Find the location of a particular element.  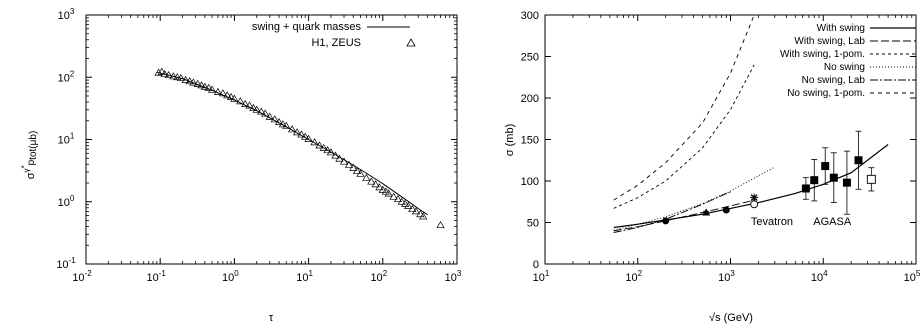

right-x-tick-label: 10² is located at coordinates (633, 276).